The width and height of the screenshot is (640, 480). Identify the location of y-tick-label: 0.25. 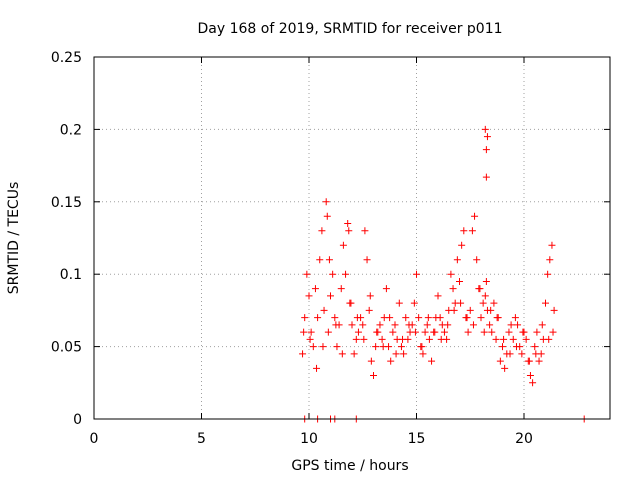
(66, 58).